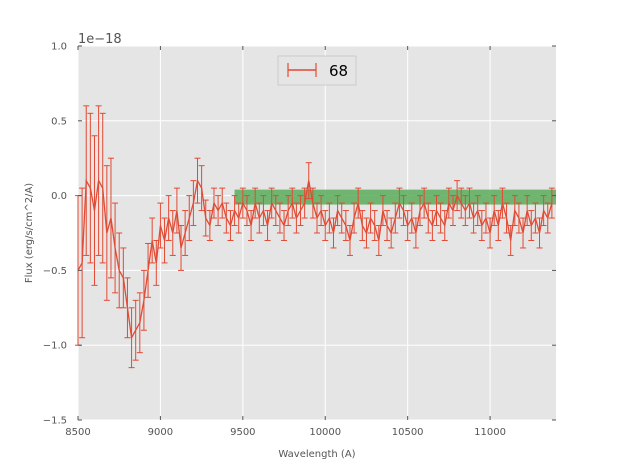  I want to click on y-tick-labels: −1.5 −1.0 −0.5 0.0 0.5 1.0, so click(55, 234).